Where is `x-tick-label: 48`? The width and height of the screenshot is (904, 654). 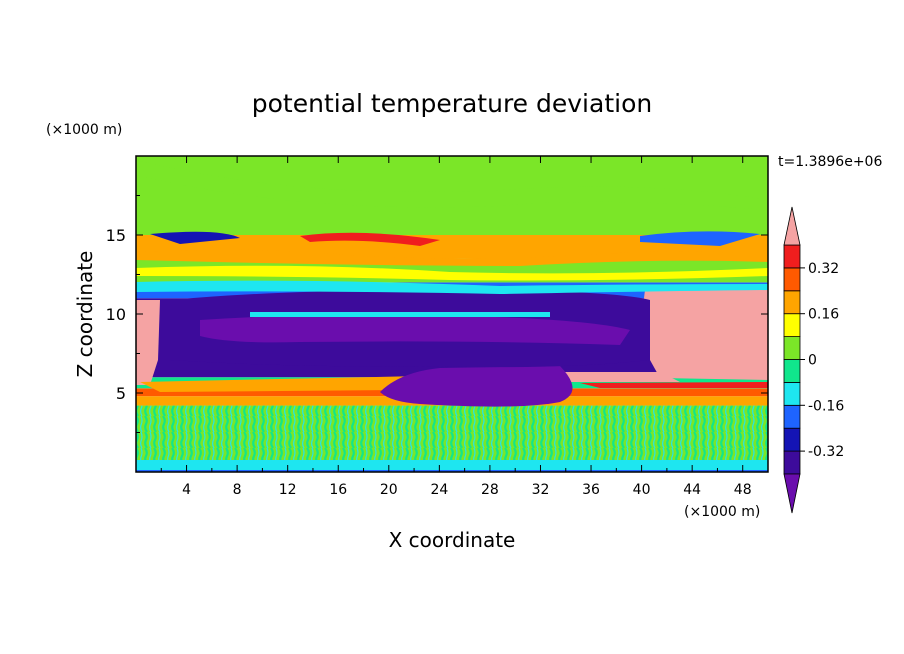 x-tick-label: 48 is located at coordinates (743, 490).